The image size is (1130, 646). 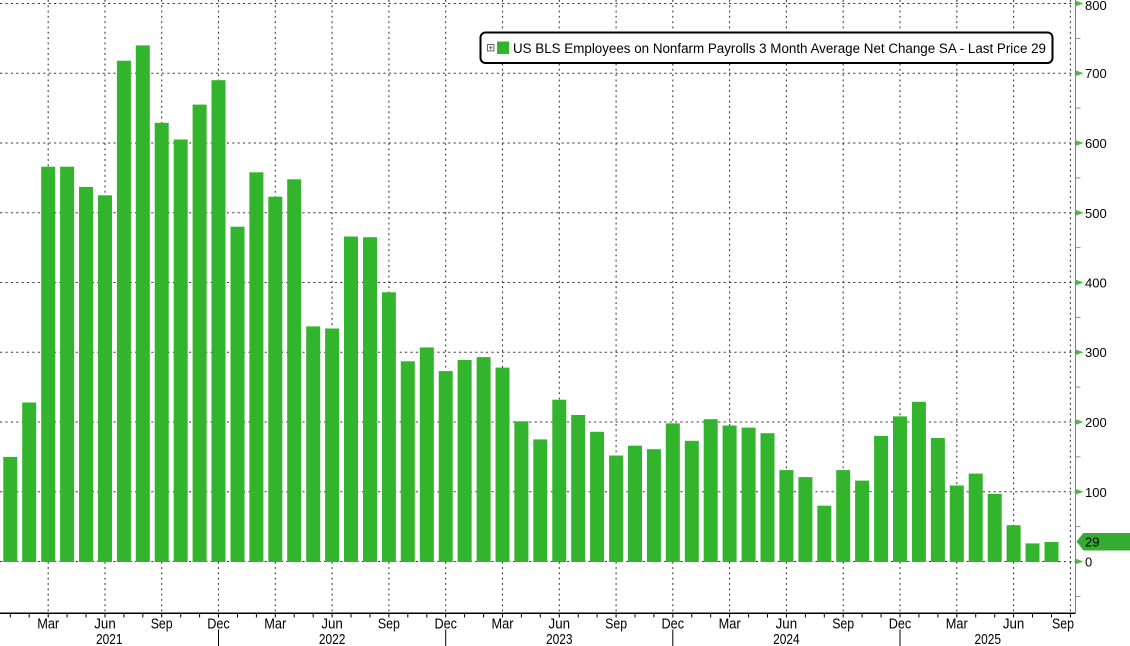 What do you see at coordinates (1088, 562) in the screenshot?
I see `svg-text: 0` at bounding box center [1088, 562].